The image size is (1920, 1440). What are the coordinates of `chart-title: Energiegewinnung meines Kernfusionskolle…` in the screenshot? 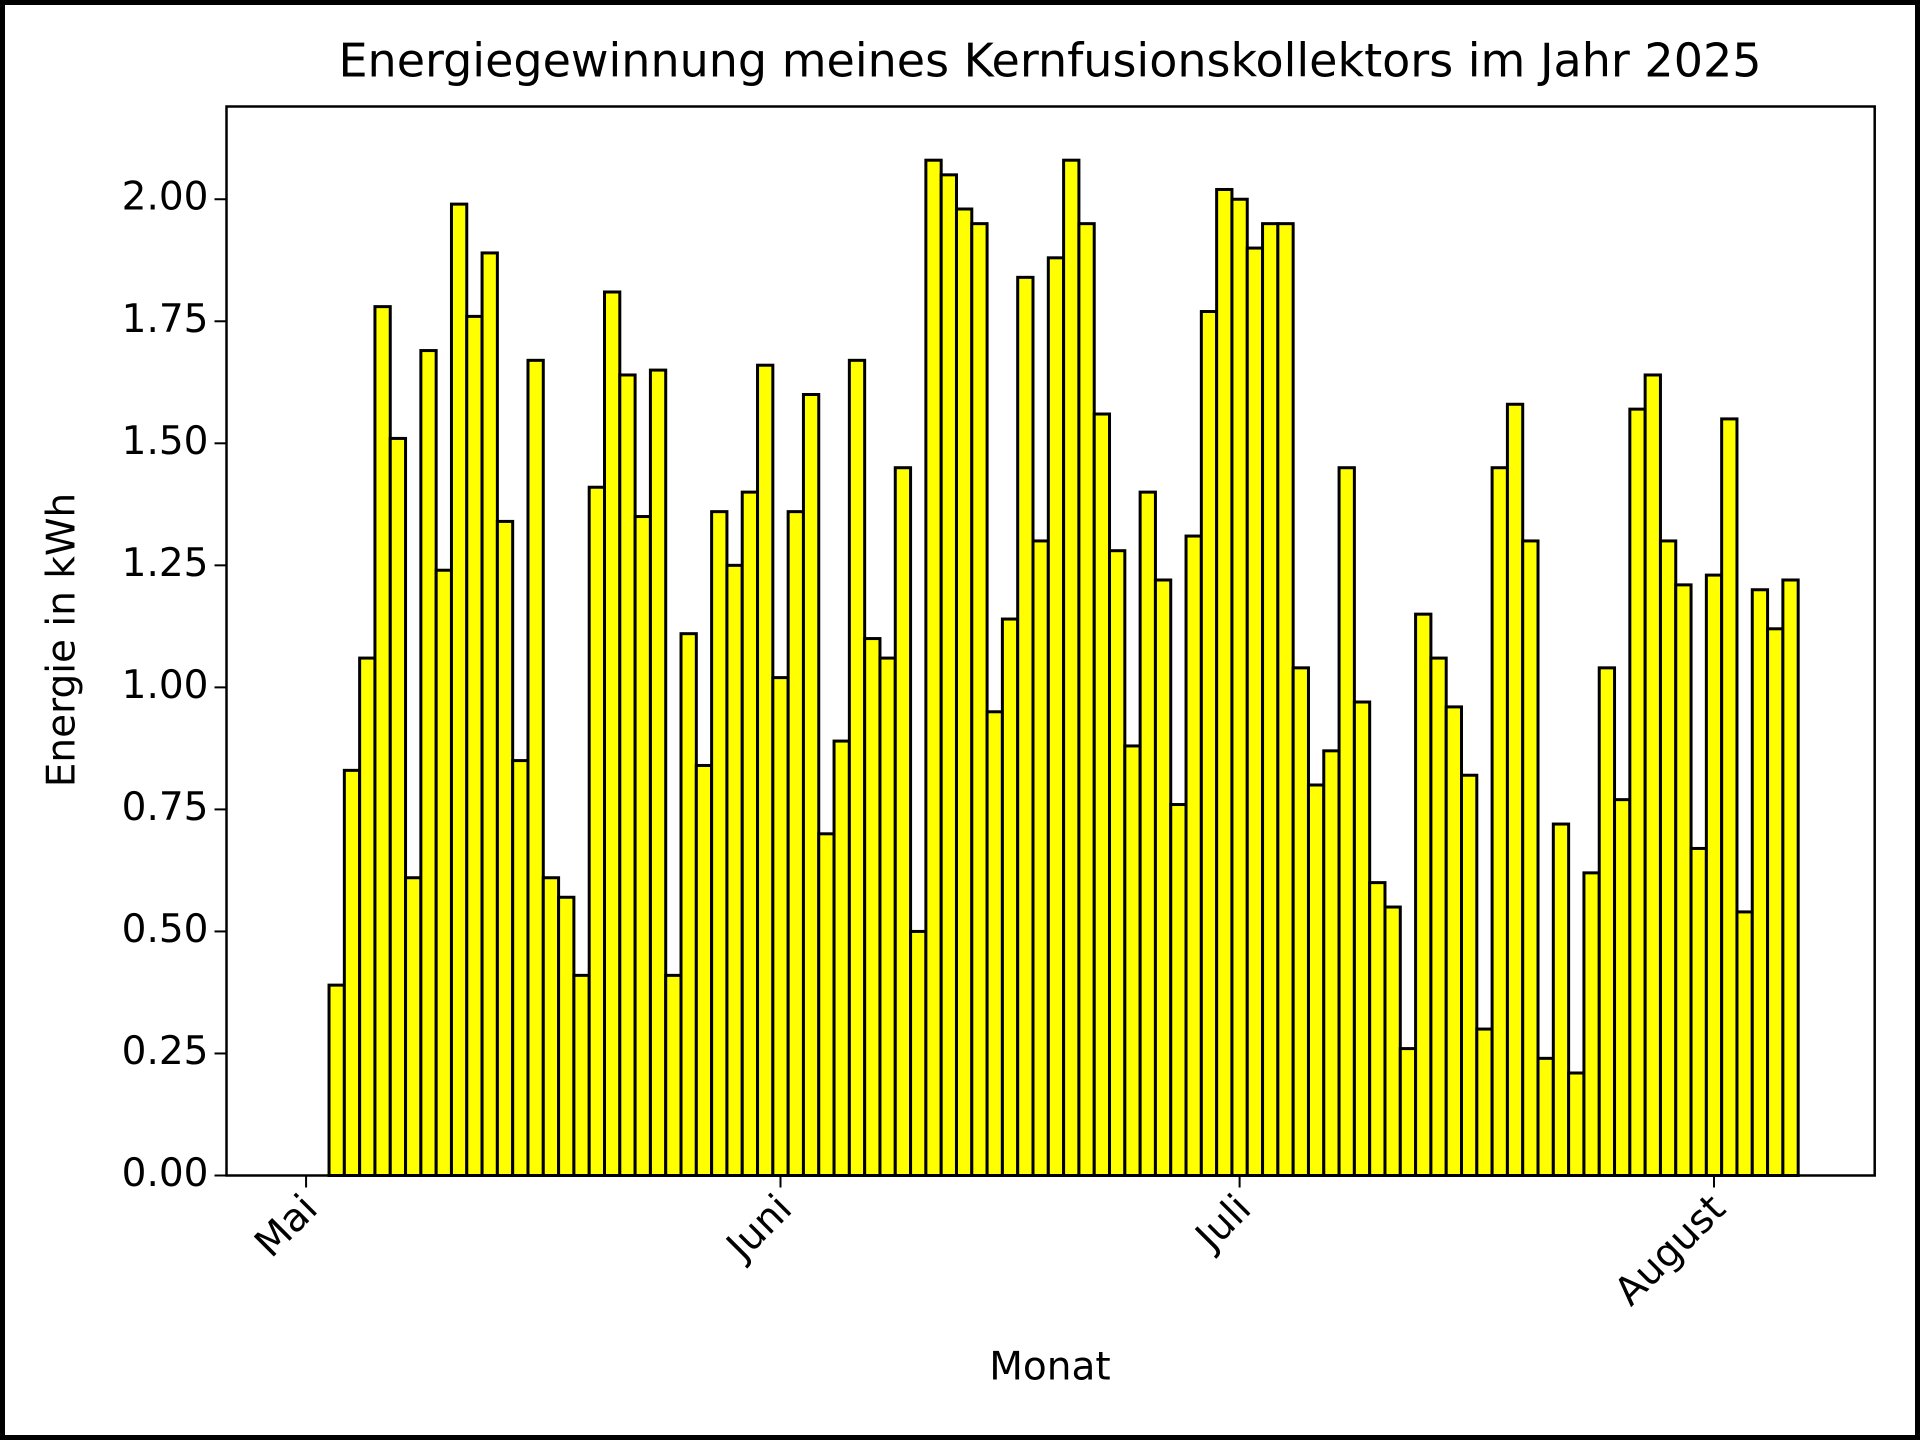 It's located at (1049, 61).